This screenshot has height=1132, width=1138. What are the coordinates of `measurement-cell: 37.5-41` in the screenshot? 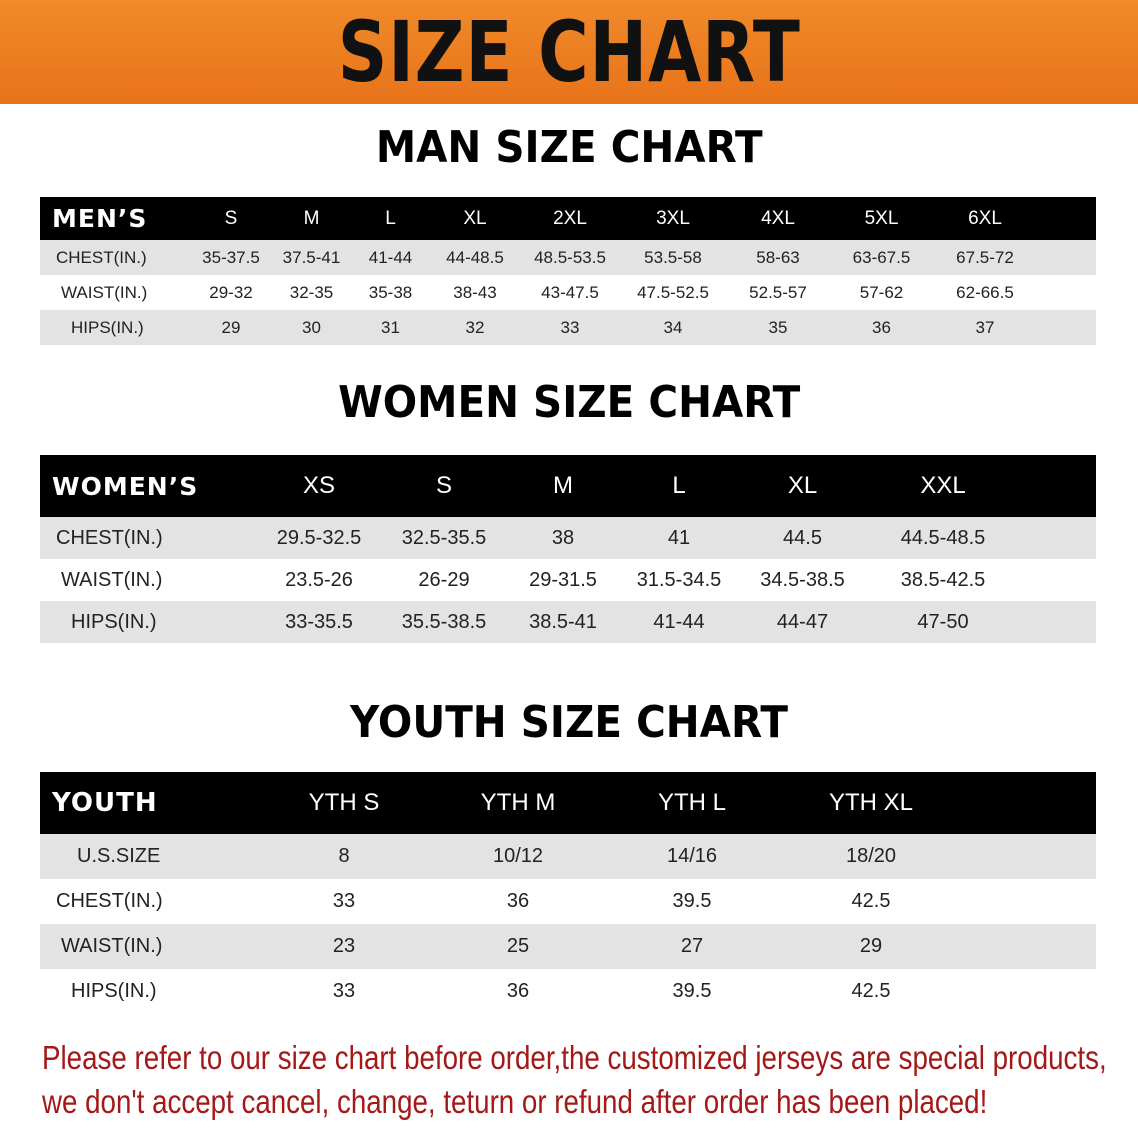 It's located at (311, 257).